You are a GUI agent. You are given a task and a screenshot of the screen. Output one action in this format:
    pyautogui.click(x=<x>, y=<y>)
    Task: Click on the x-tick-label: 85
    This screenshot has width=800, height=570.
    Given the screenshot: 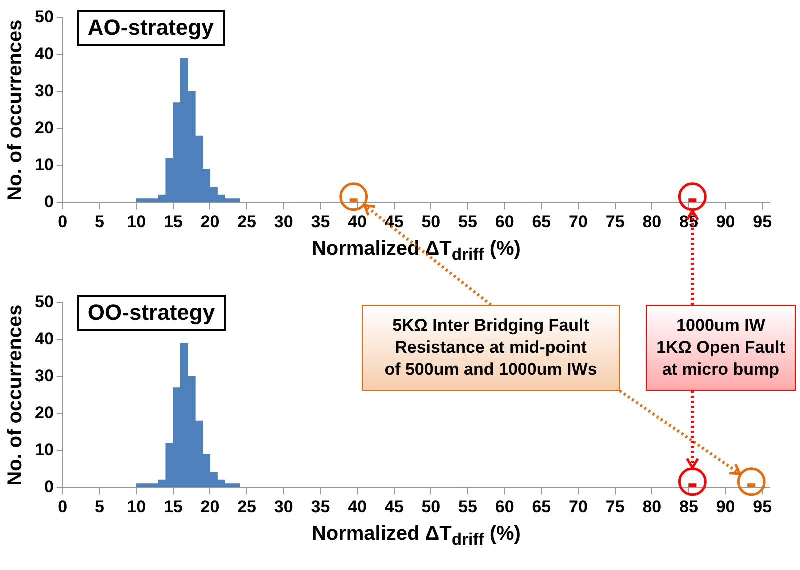 What is the action you would take?
    pyautogui.click(x=689, y=506)
    